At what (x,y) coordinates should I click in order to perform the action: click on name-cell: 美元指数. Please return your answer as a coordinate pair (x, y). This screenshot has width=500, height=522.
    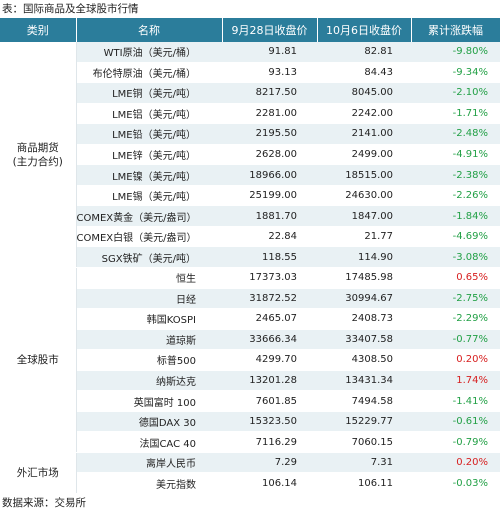
    Looking at the image, I should click on (149, 483).